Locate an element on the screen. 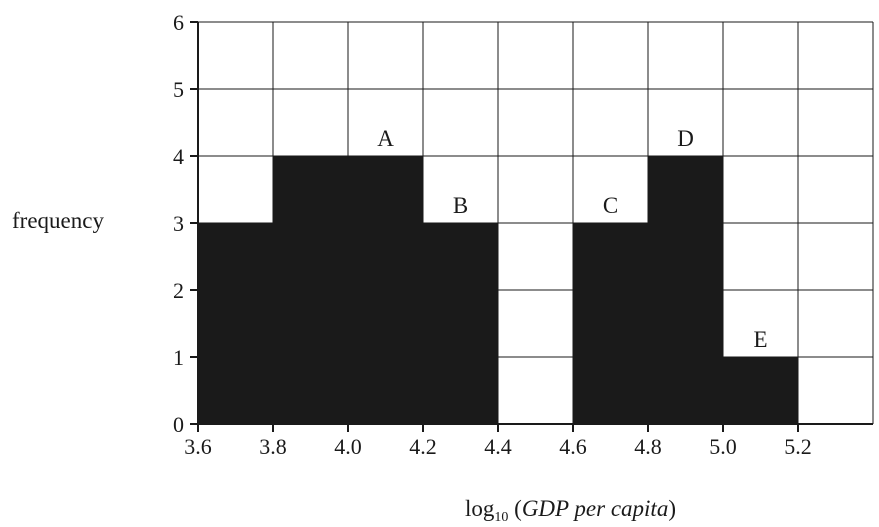  x-tick-label-5.0: 5.0 is located at coordinates (723, 446).